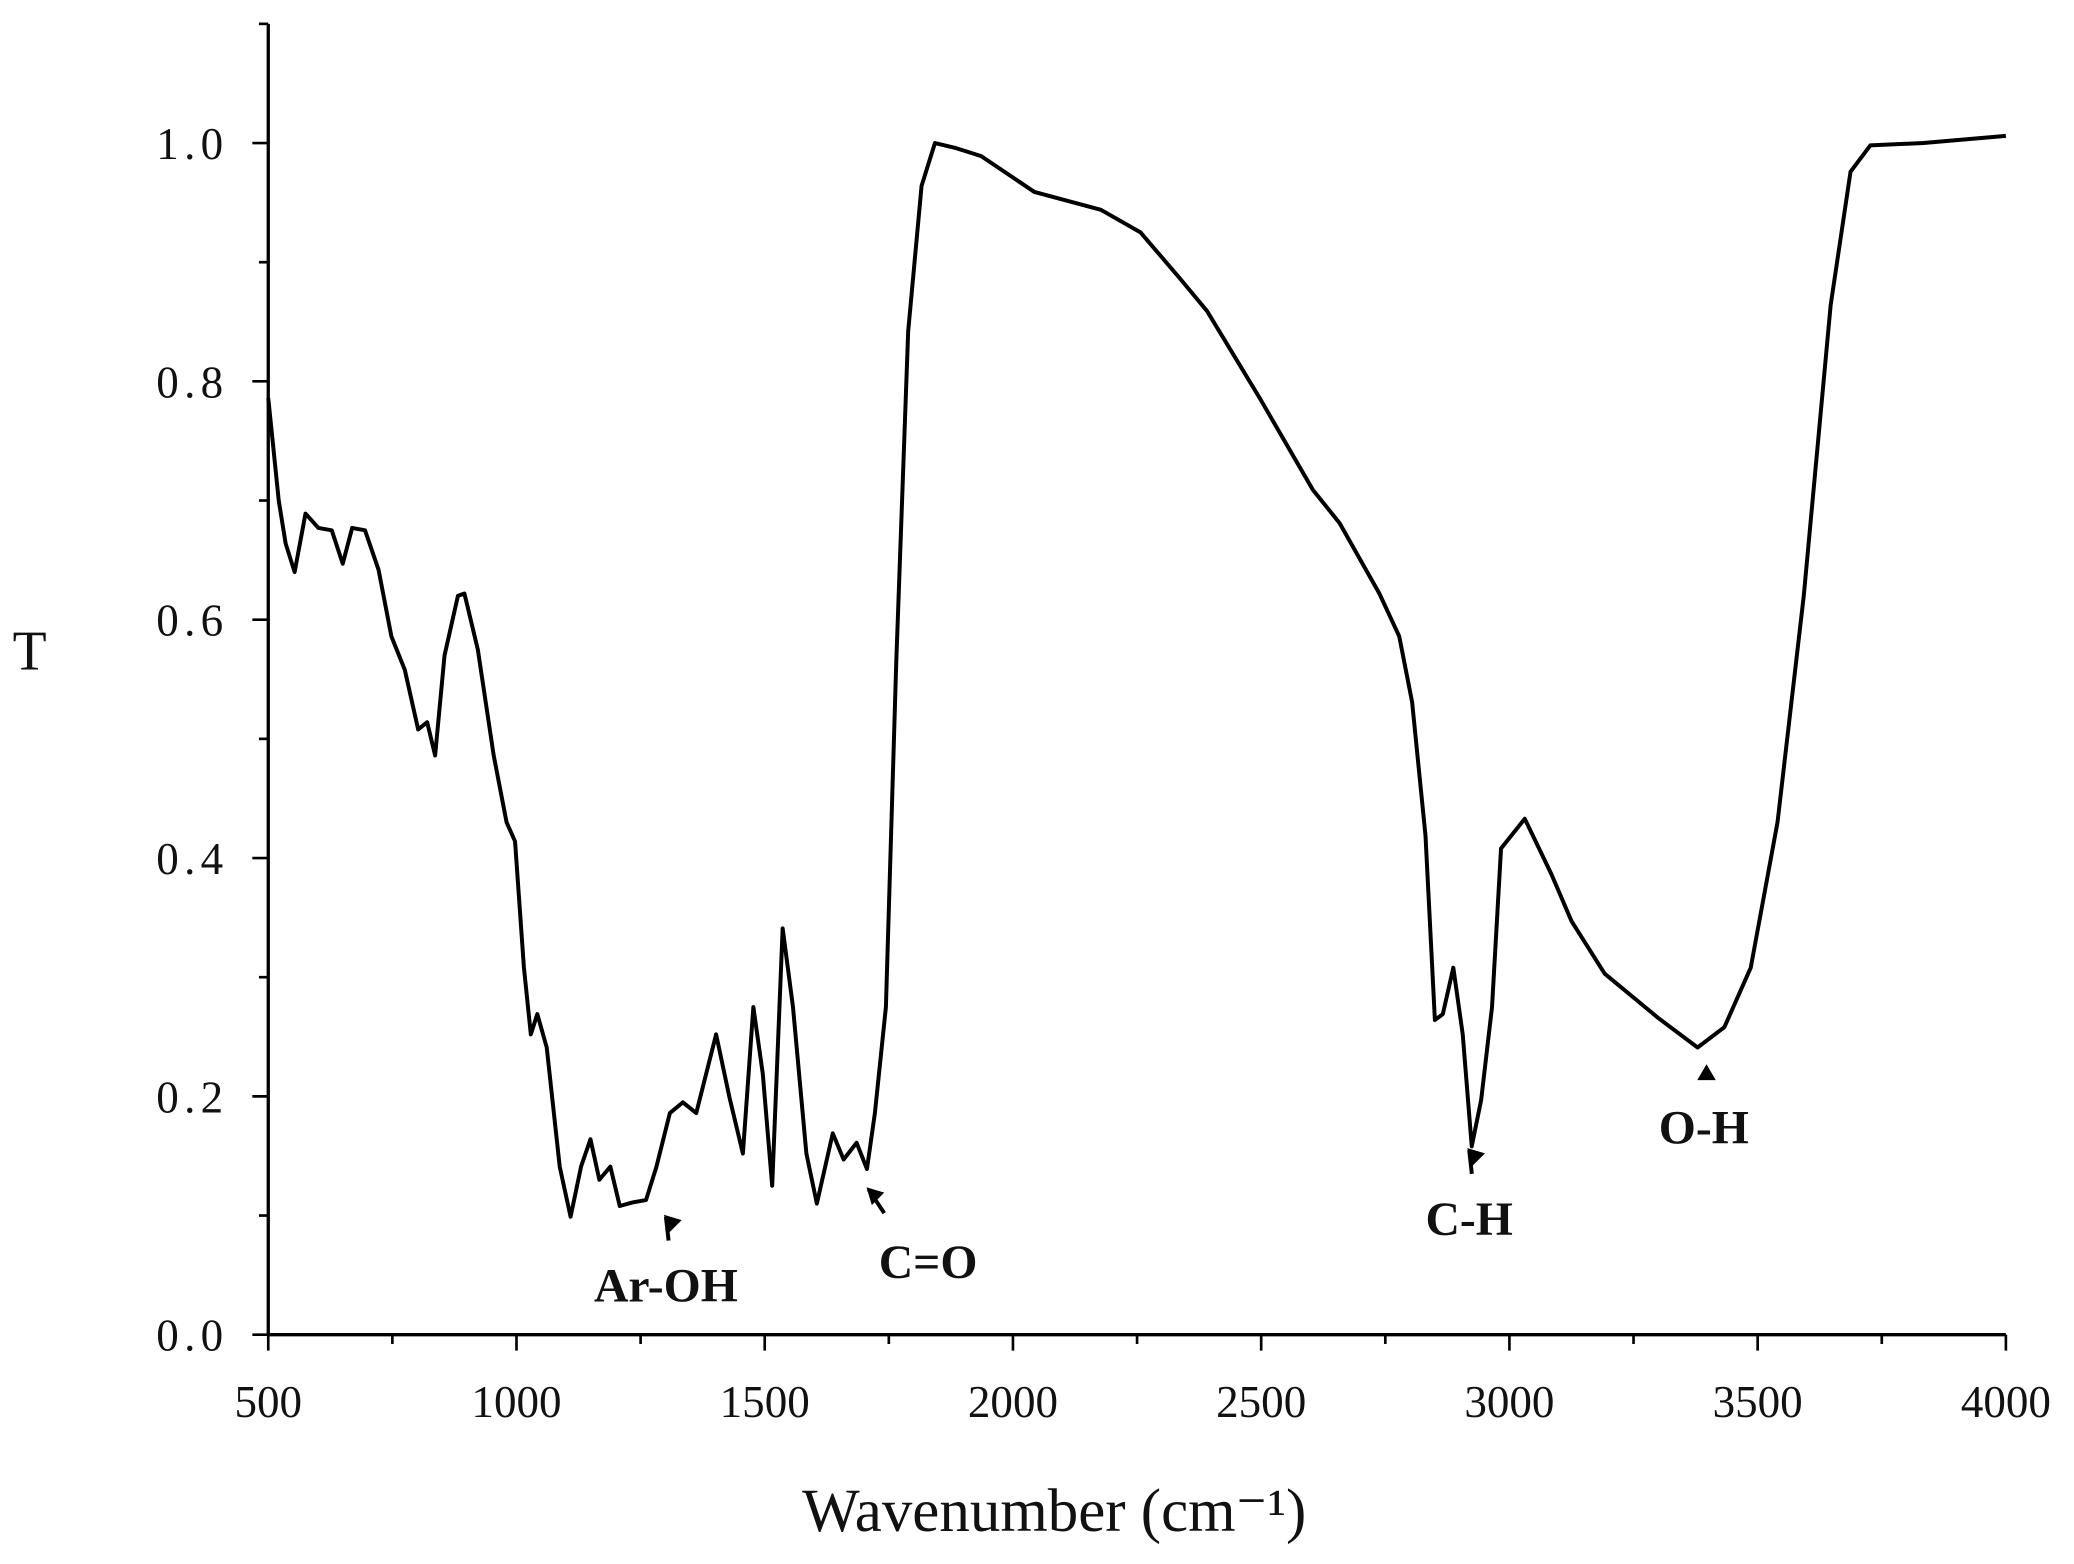  Describe the element at coordinates (516, 1402) in the screenshot. I see `x-tick-label: 1000` at that location.